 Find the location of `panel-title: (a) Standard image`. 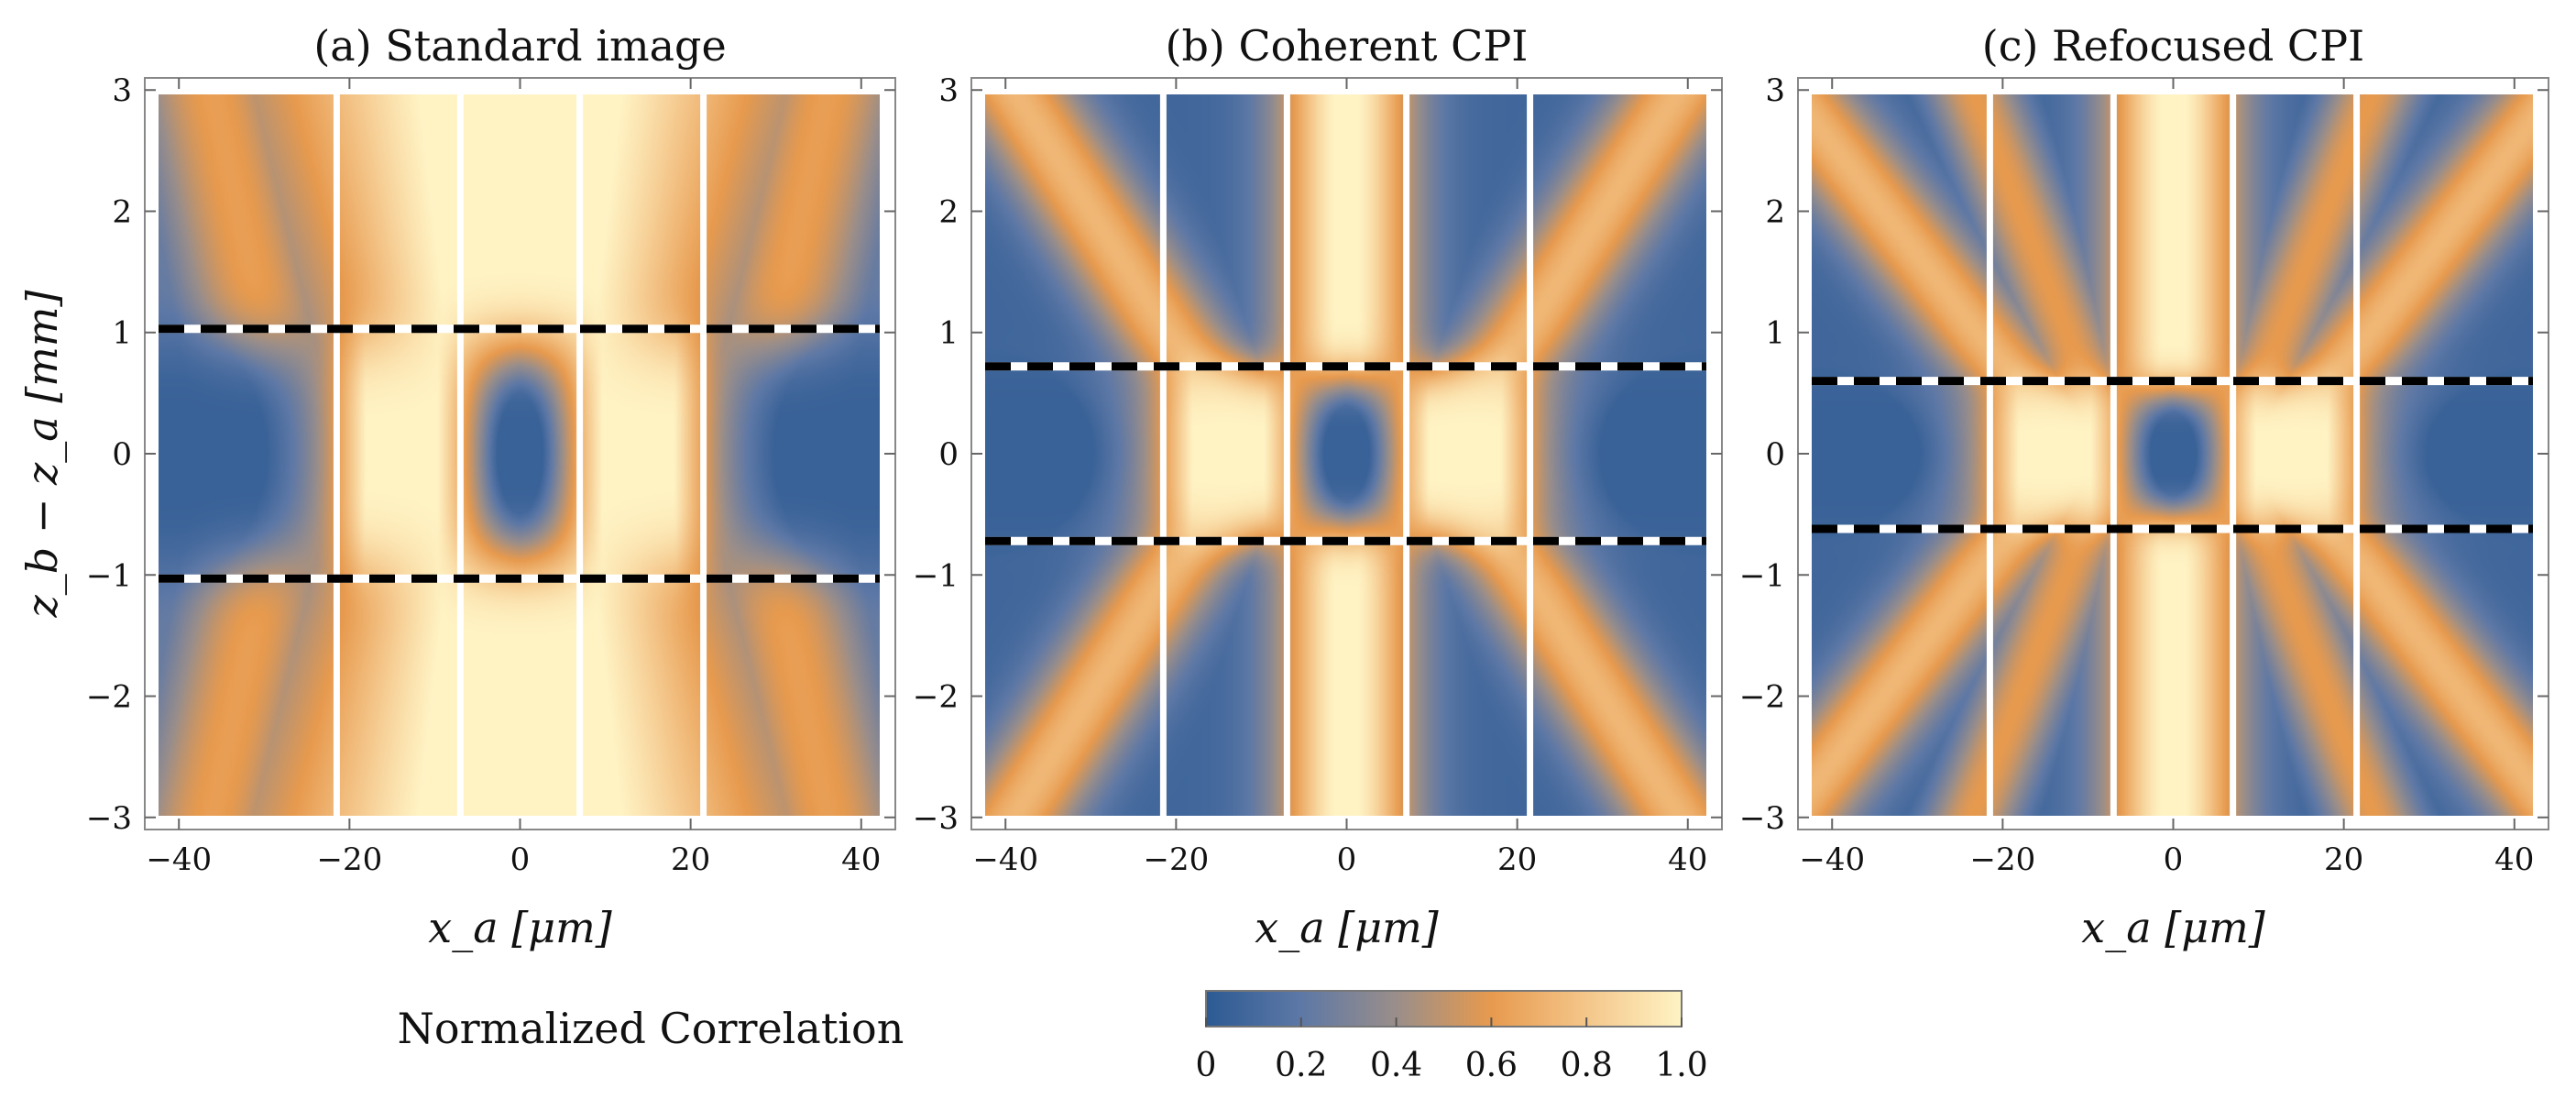

panel-title: (a) Standard image is located at coordinates (519, 46).